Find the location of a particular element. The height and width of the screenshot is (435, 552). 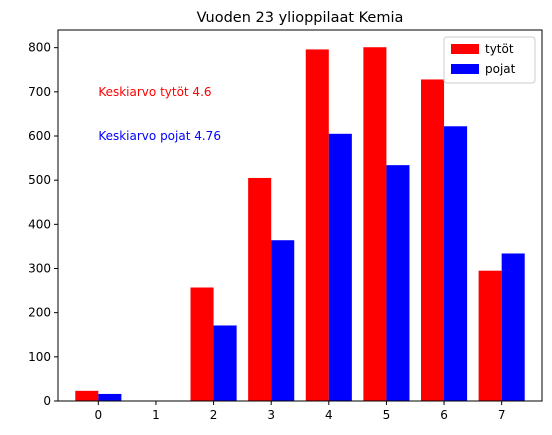

x-tick-label: 7 is located at coordinates (502, 415).